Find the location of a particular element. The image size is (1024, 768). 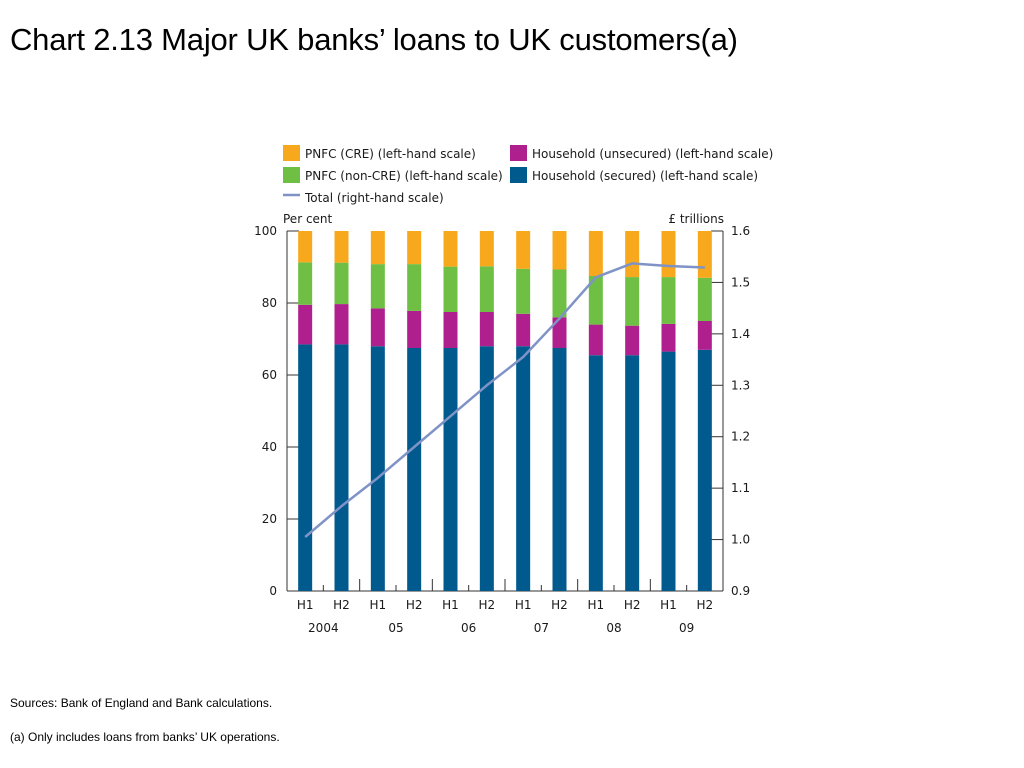

legend-swatch-pnfc-cre-left-hand-scale is located at coordinates (291, 153).